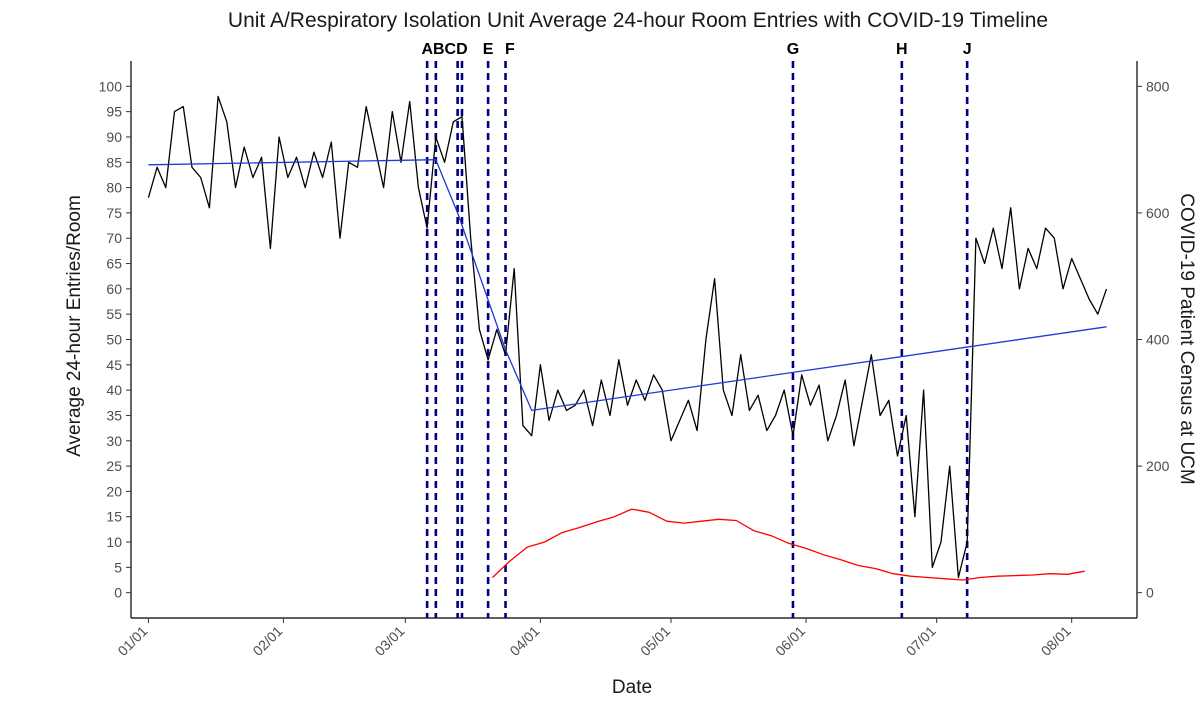  I want to click on y-tick-label: 95, so click(114, 112).